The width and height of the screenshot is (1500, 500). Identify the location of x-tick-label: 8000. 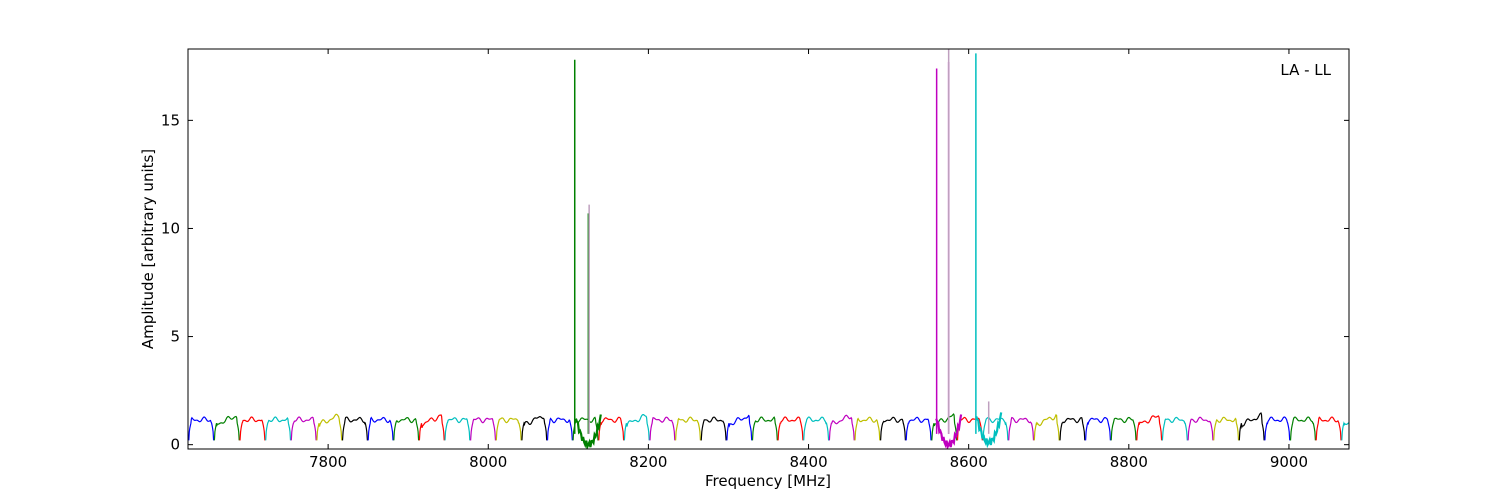
(488, 462).